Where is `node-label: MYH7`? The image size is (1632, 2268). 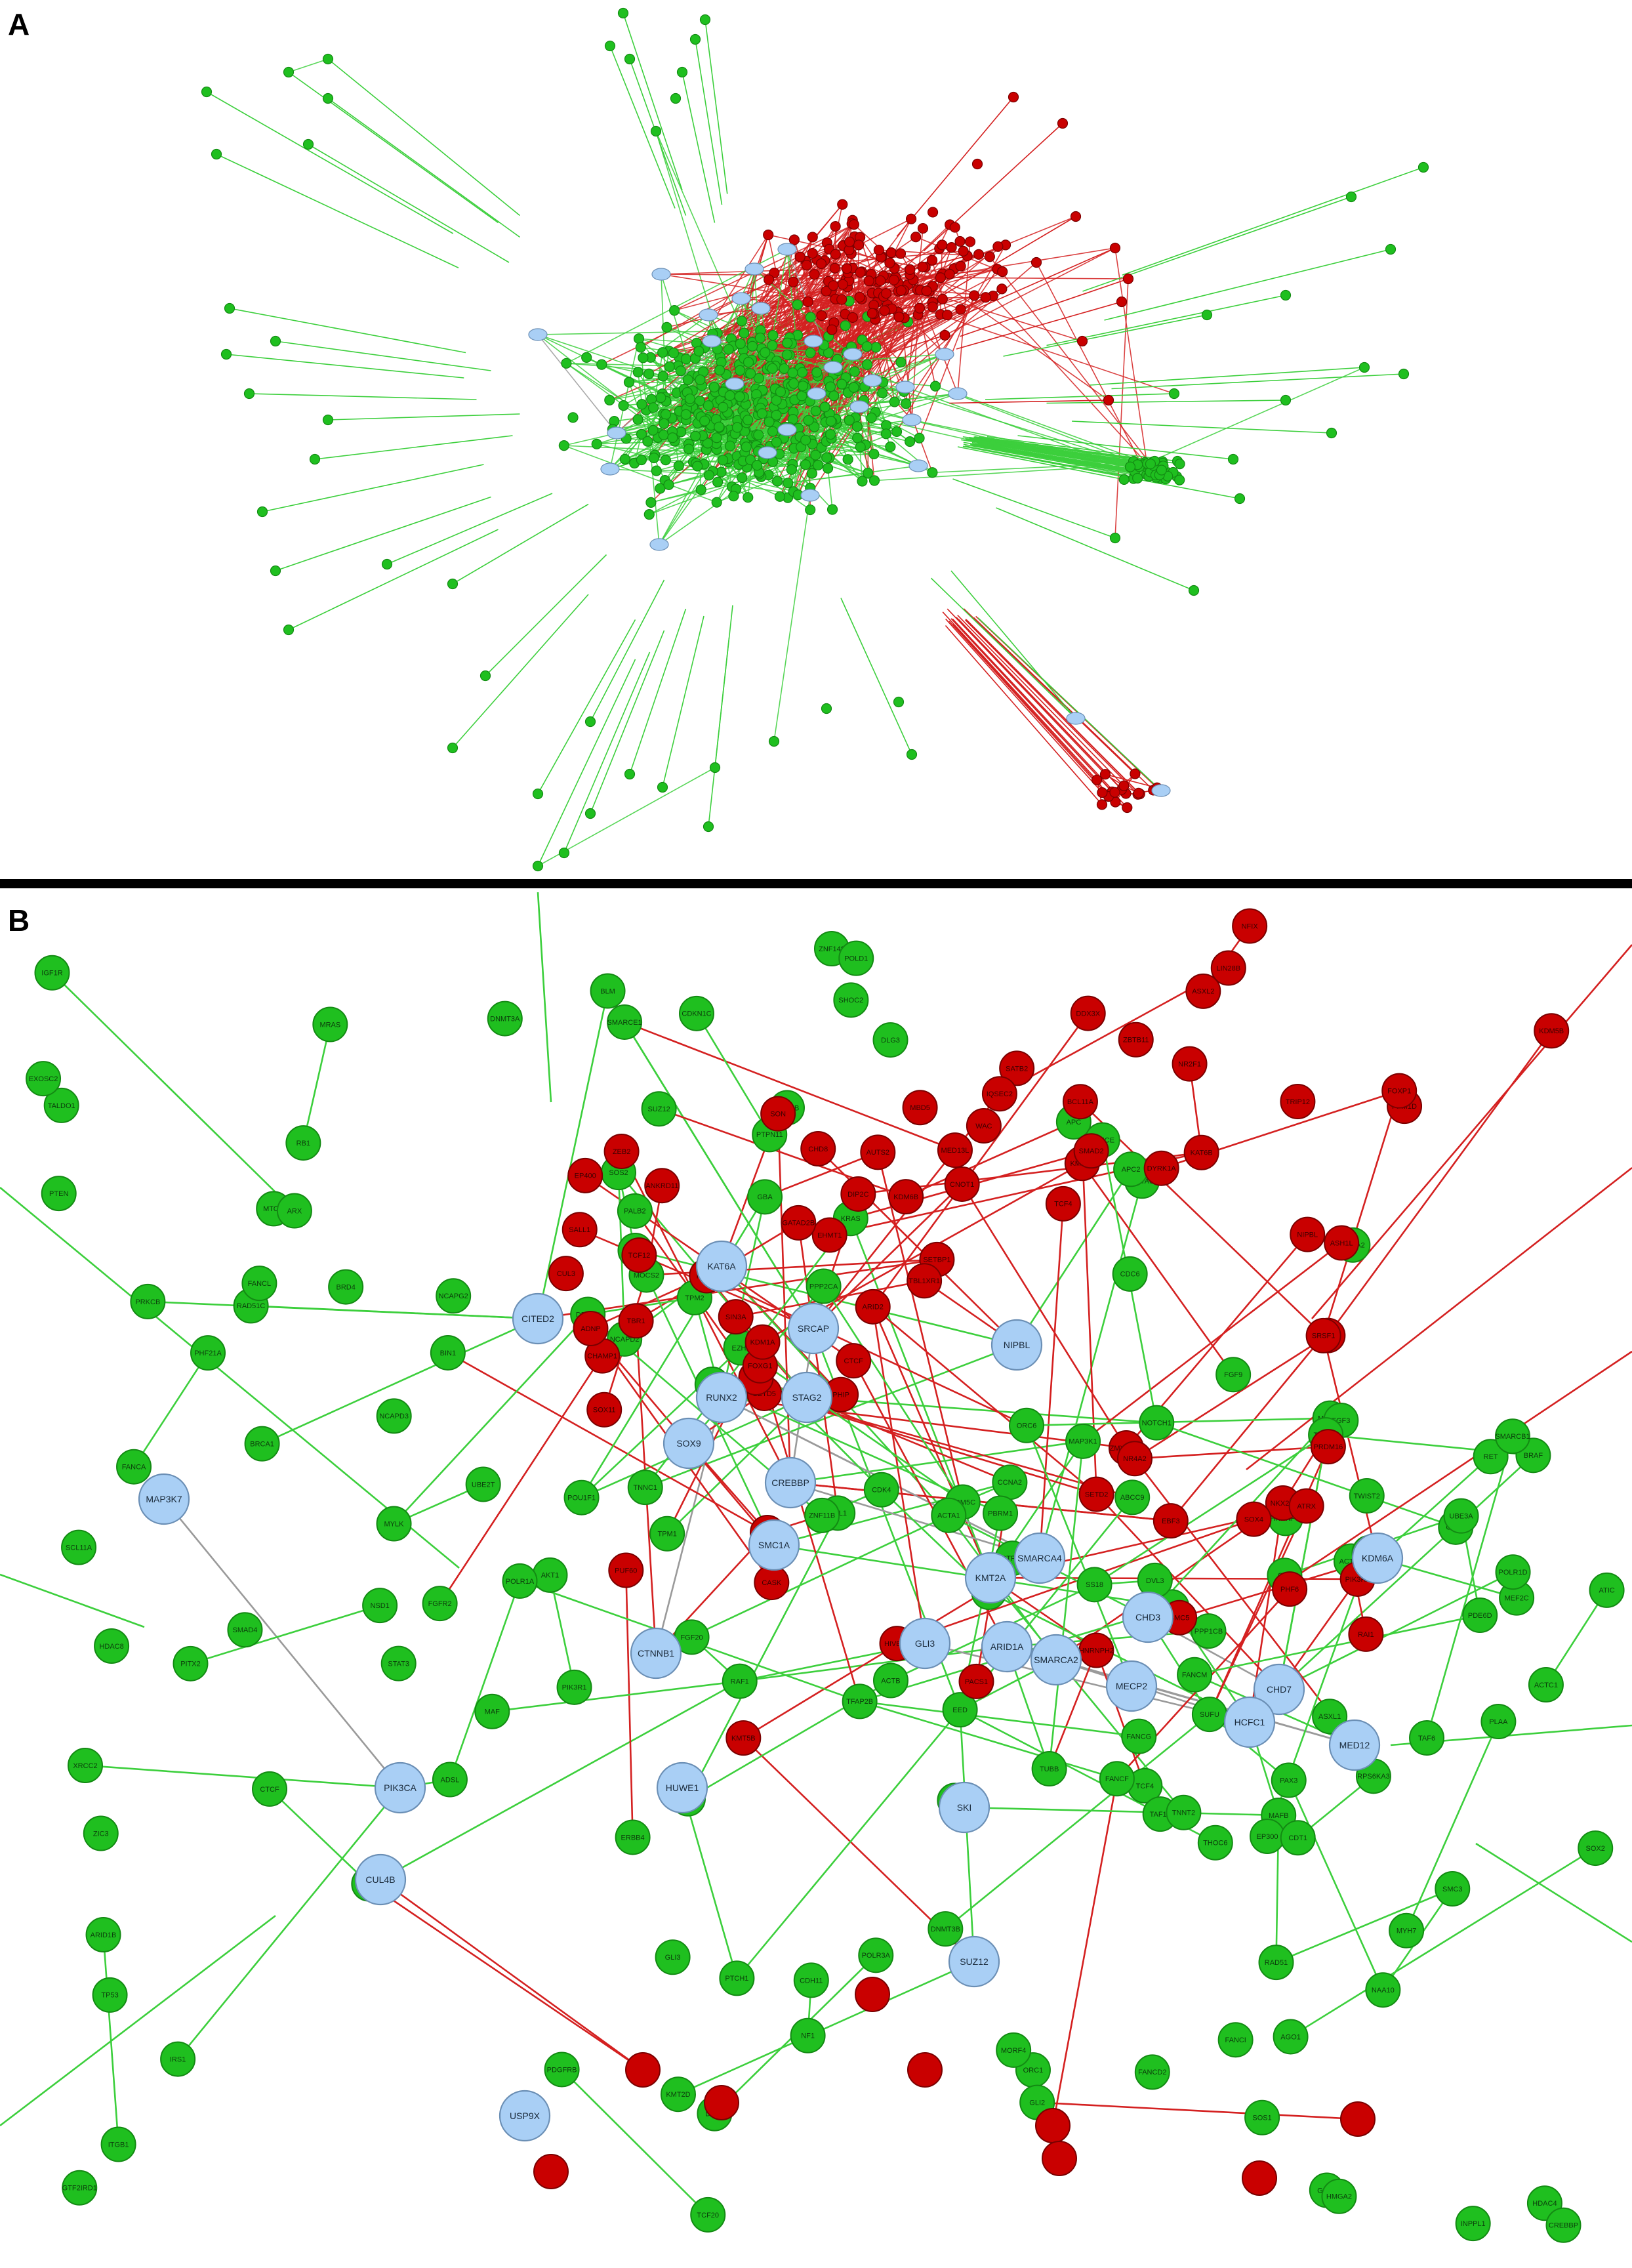 node-label: MYH7 is located at coordinates (1407, 1931).